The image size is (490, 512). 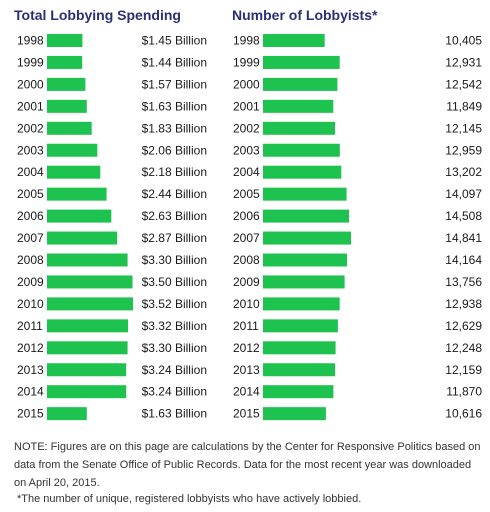 What do you see at coordinates (246, 370) in the screenshot?
I see `lobbyists-year-label: 2013` at bounding box center [246, 370].